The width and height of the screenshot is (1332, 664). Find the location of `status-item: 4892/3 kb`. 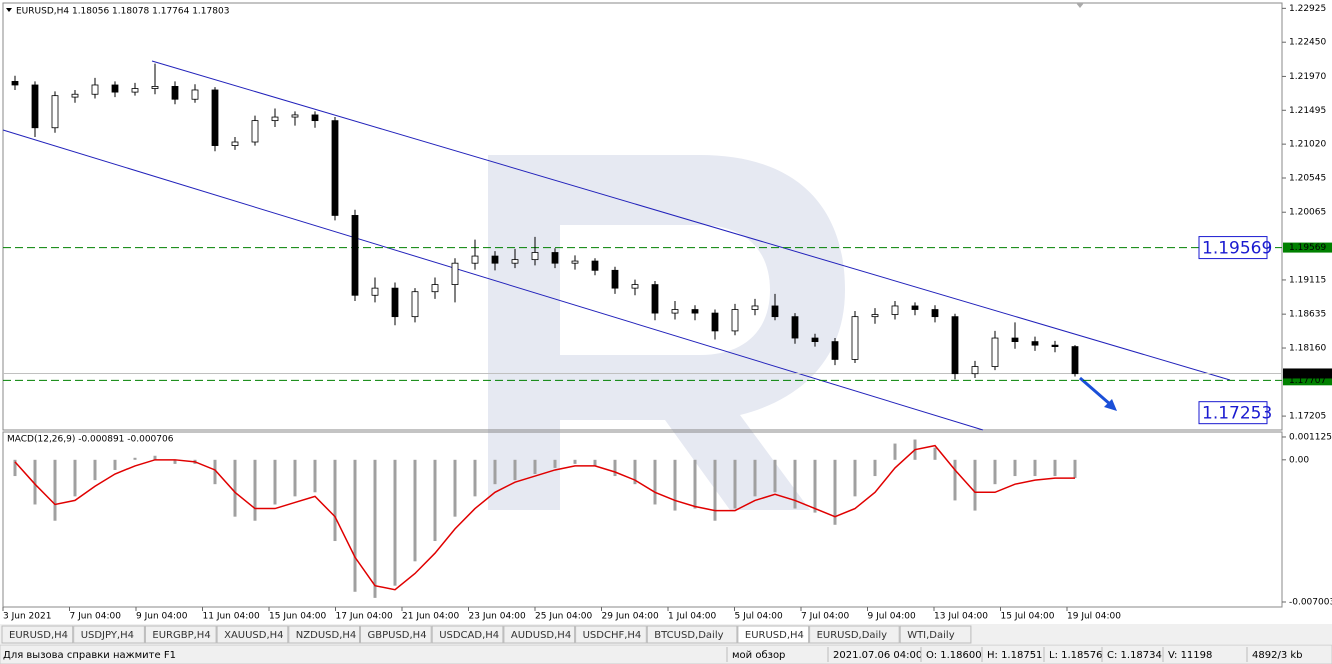

status-item: 4892/3 kb is located at coordinates (1277, 655).